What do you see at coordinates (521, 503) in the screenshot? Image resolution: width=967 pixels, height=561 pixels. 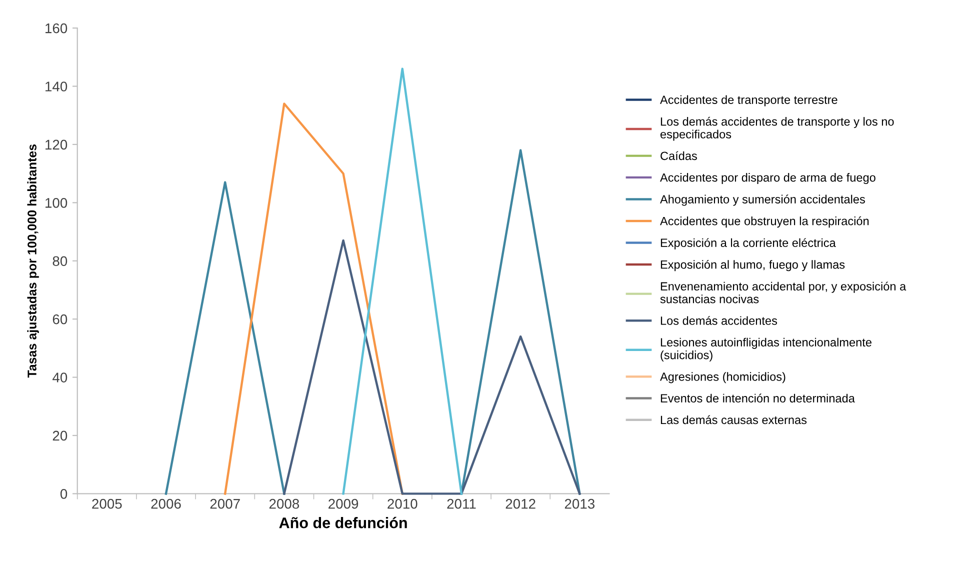 I see `x-tick-label: 2012` at bounding box center [521, 503].